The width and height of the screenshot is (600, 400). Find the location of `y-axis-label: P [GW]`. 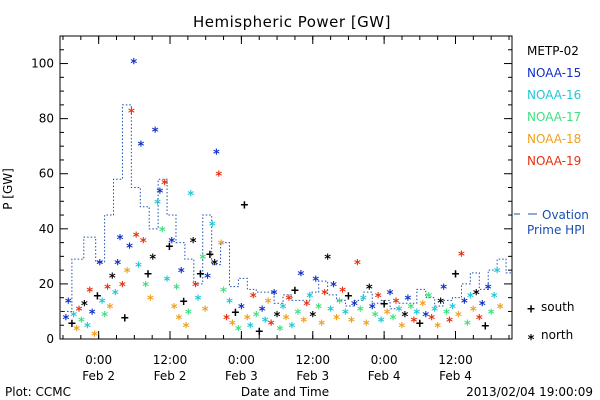

y-axis-label: P [GW] is located at coordinates (8, 189).